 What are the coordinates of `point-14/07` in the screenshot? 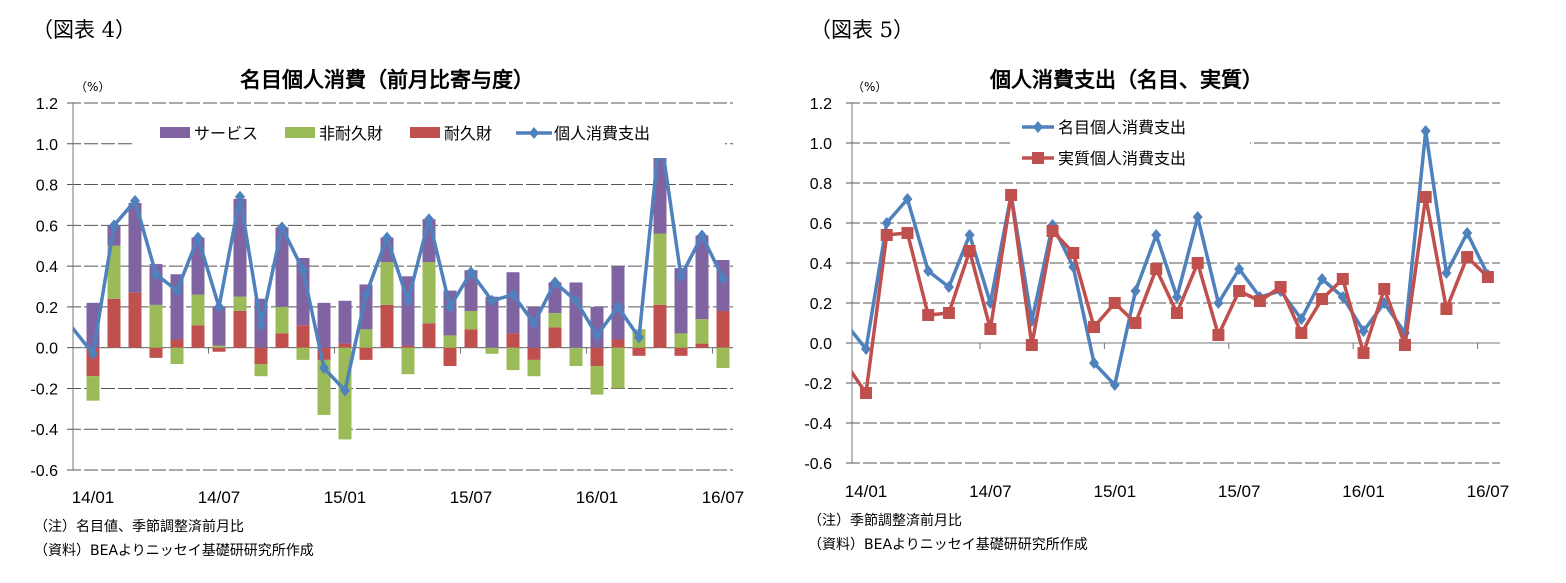 It's located at (219, 306).